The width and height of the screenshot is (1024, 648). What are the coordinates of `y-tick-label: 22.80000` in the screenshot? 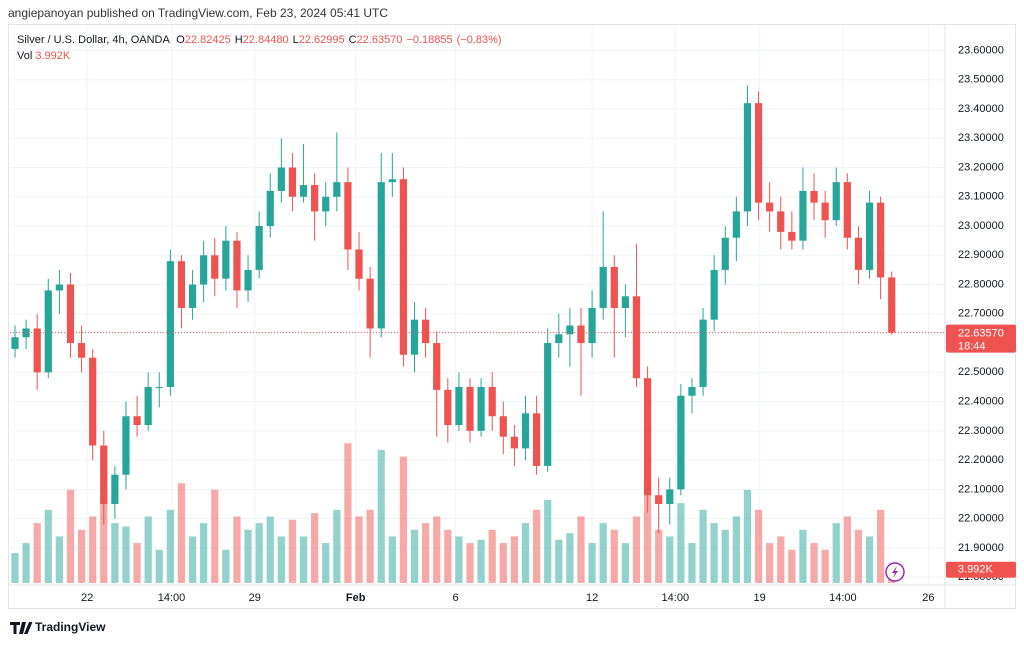 It's located at (981, 284).